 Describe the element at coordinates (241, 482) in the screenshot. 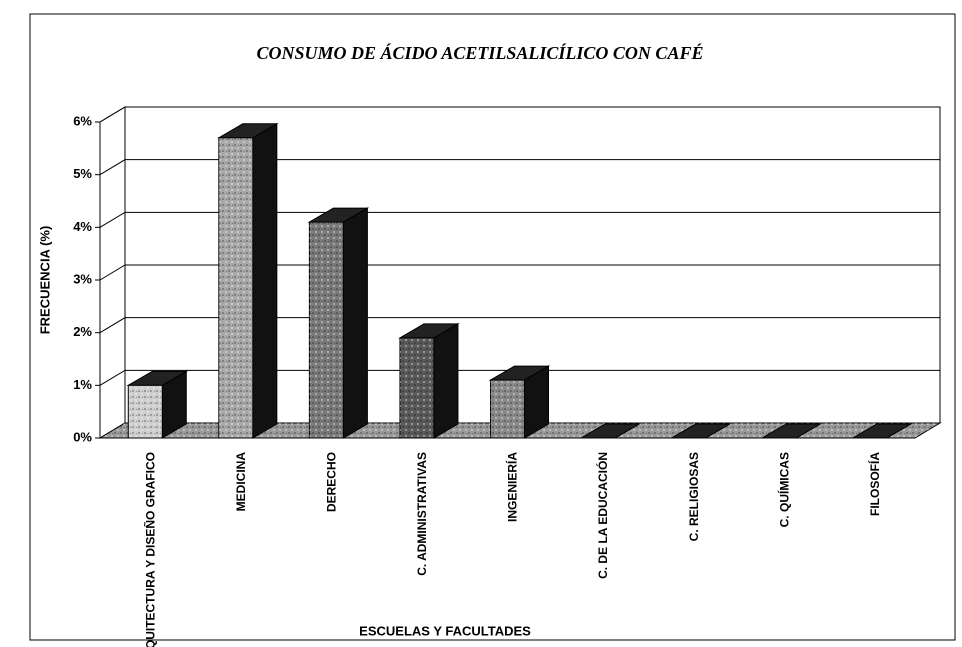

I see `x-tick-label: MEDICINA` at that location.